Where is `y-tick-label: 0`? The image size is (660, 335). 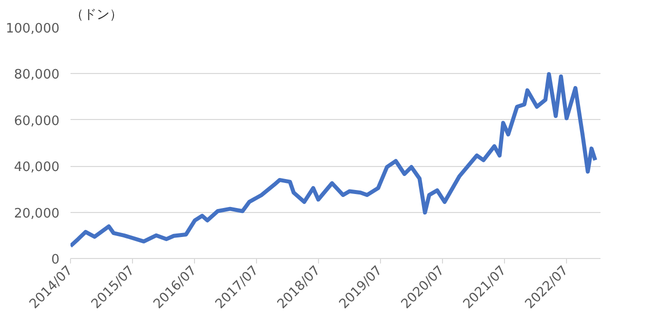 y-tick-label: 0 is located at coordinates (55, 260).